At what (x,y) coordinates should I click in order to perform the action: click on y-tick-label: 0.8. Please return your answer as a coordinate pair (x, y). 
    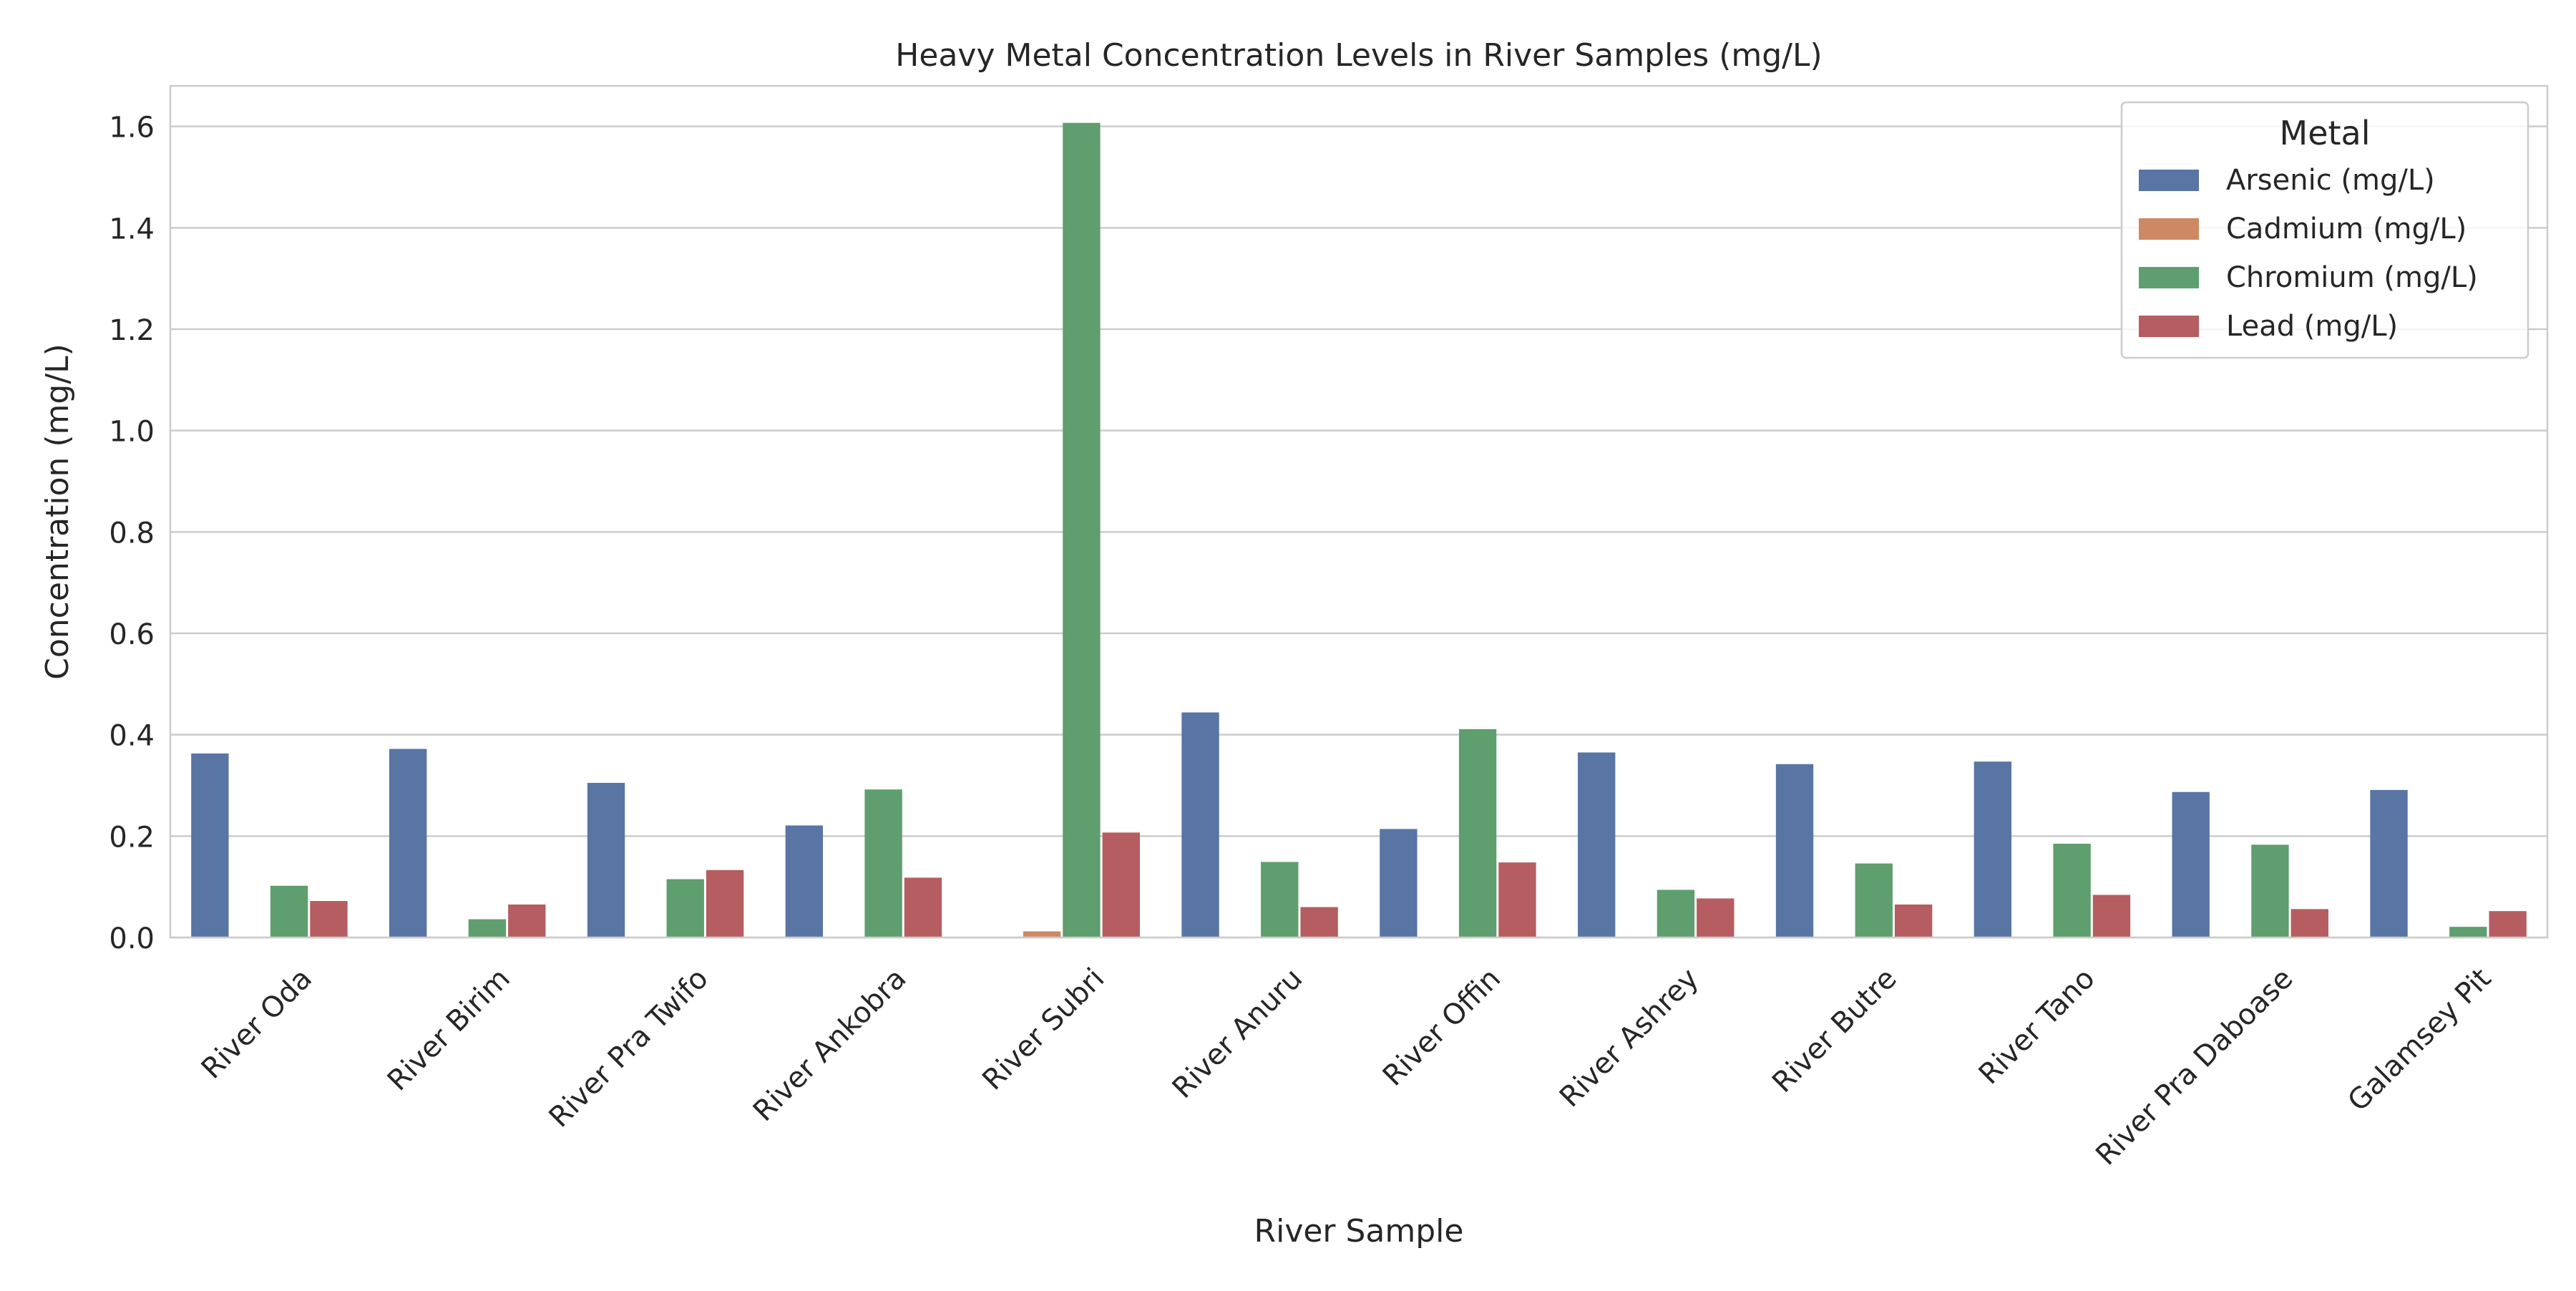
    Looking at the image, I should click on (132, 533).